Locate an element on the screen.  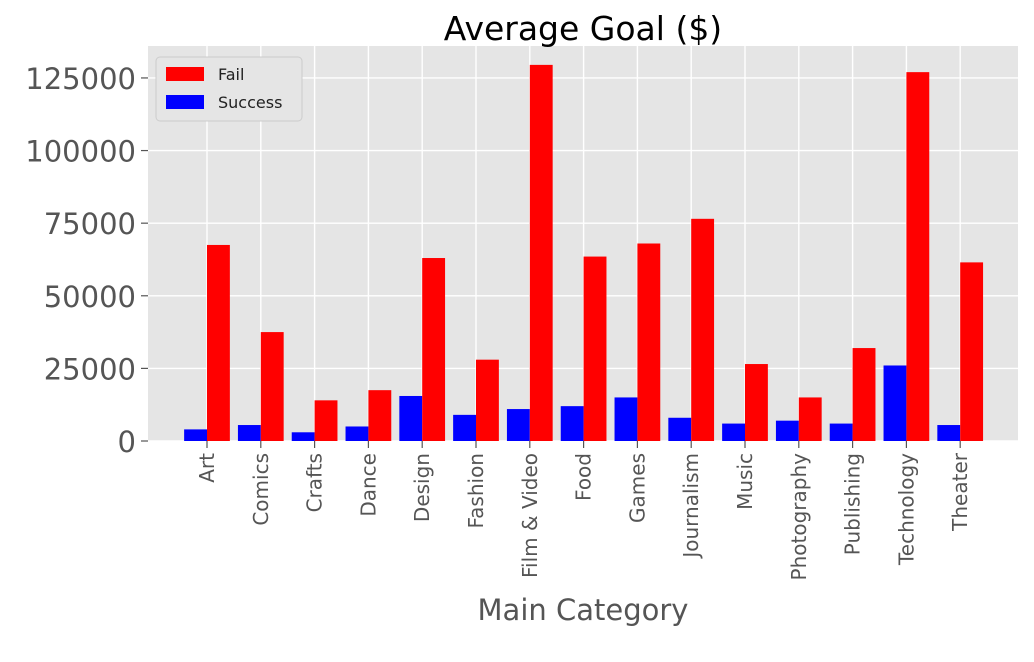
y-tick-label: 125000 is located at coordinates (80, 79).